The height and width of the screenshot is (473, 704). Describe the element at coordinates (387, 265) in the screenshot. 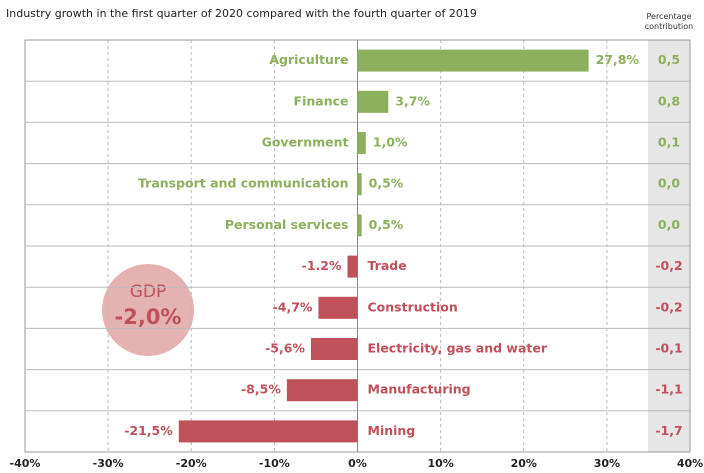

I see `category-label: Trade` at that location.